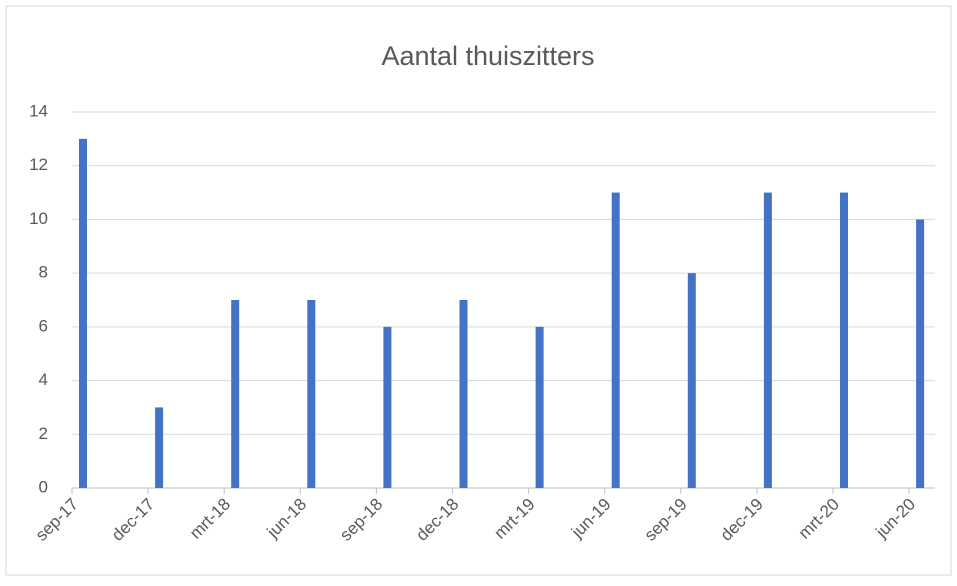  I want to click on chart-title: Aantal thuiszitters, so click(487, 56).